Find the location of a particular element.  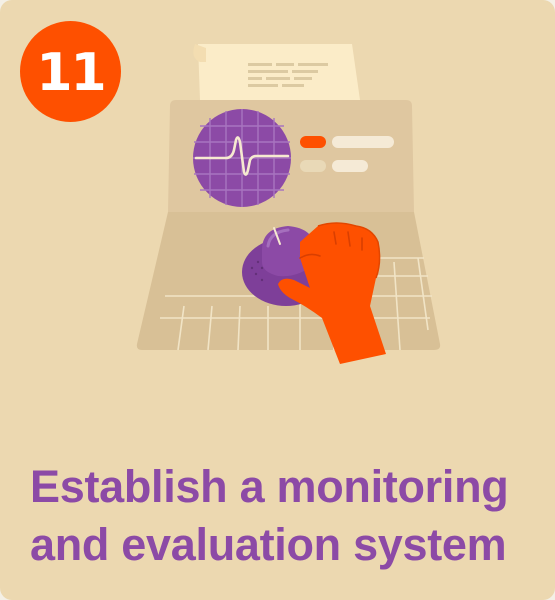

paper-printout-icon is located at coordinates (276, 72).